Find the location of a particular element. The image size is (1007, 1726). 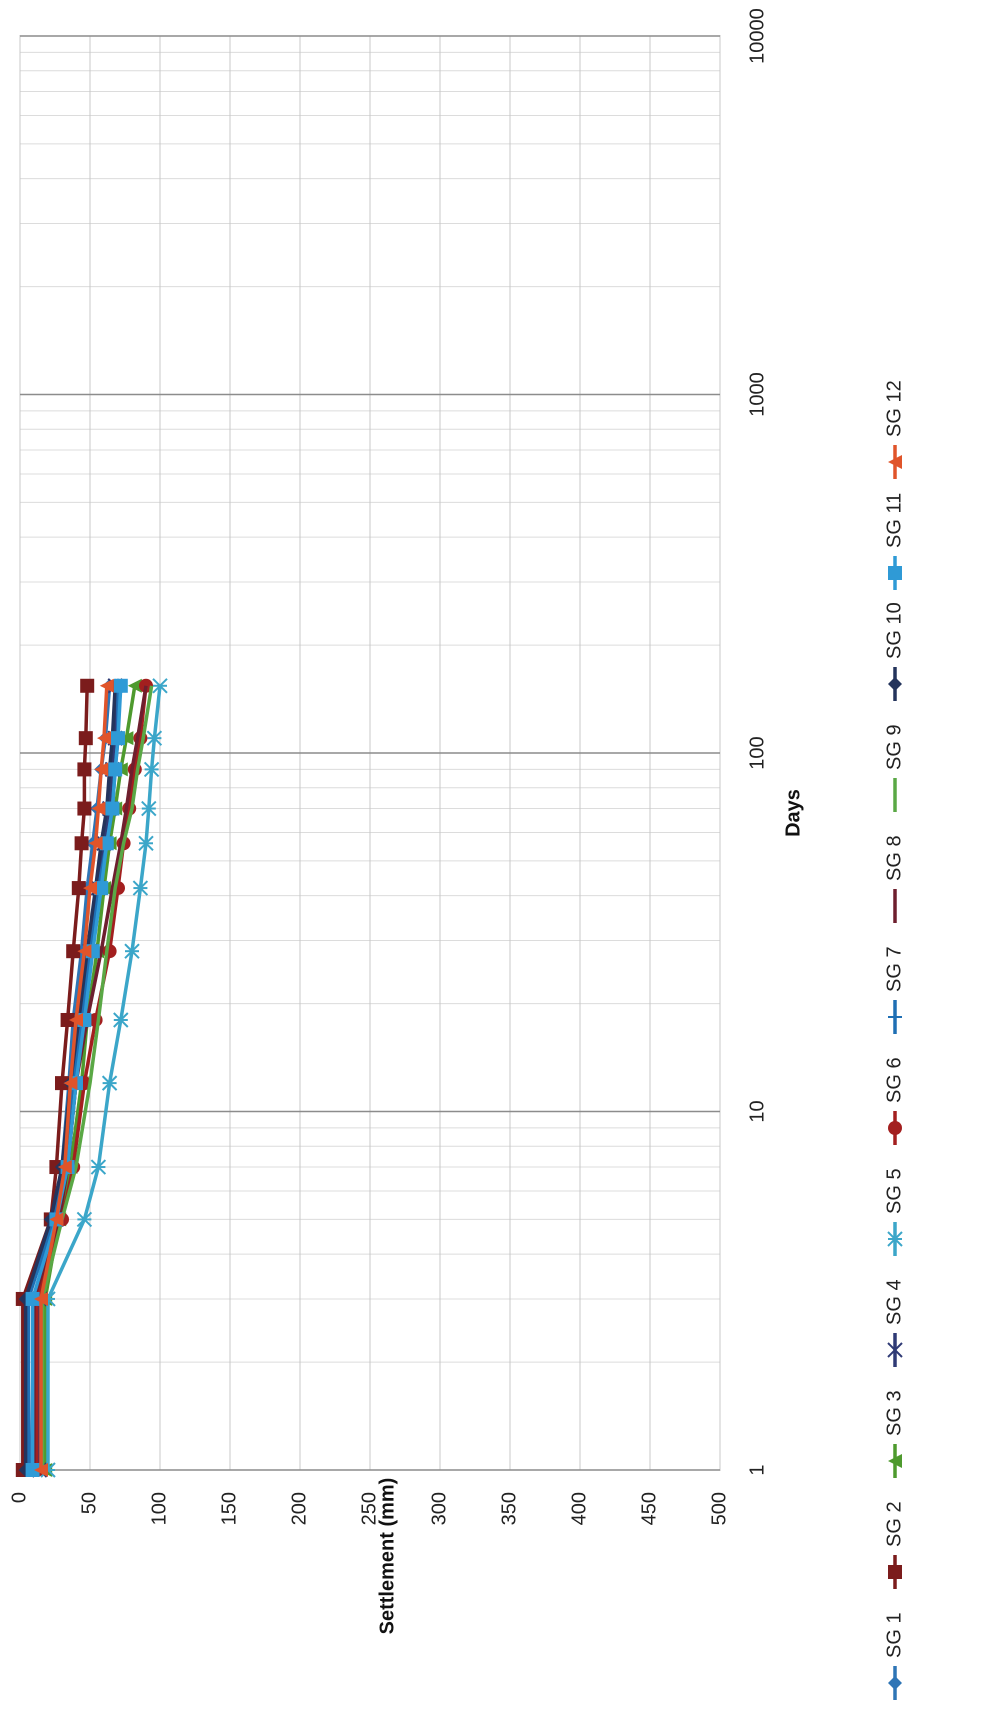

legend-label: SG 2 is located at coordinates (894, 1524).